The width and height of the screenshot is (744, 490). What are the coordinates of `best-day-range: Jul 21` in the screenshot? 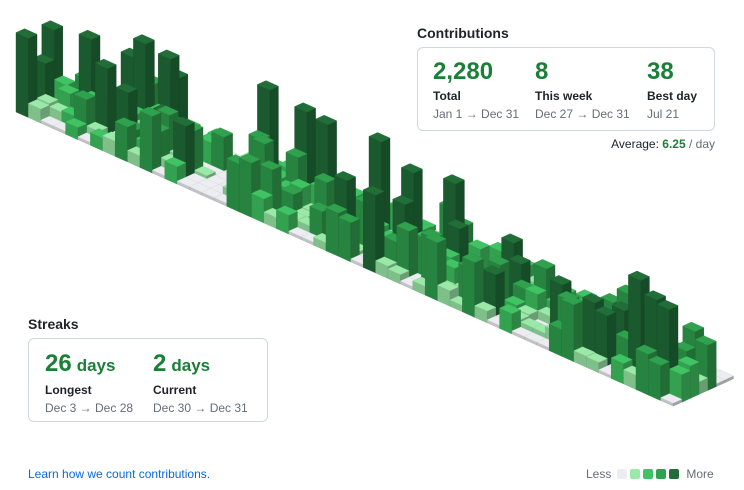 It's located at (663, 114).